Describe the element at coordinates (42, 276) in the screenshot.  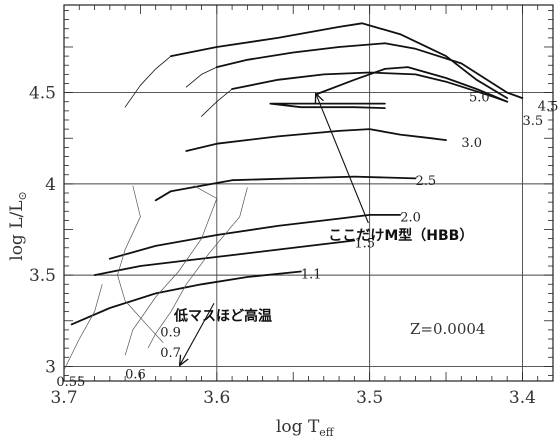
I see `y-tick-label: 3.5` at that location.